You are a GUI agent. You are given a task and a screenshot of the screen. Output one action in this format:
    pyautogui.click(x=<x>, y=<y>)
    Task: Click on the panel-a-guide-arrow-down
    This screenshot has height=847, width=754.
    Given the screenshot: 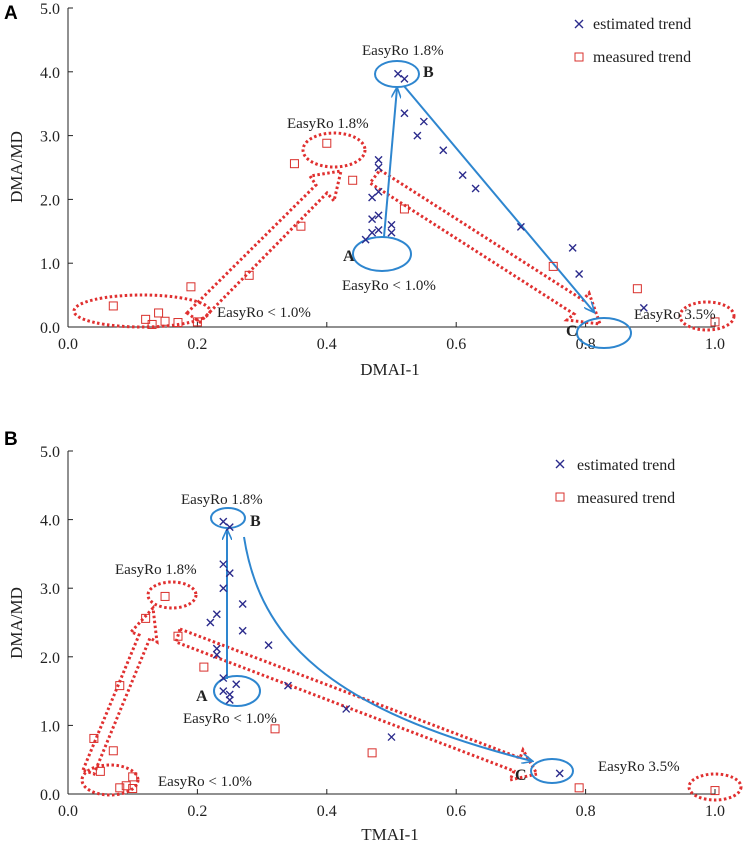 What is the action you would take?
    pyautogui.click(x=485, y=246)
    